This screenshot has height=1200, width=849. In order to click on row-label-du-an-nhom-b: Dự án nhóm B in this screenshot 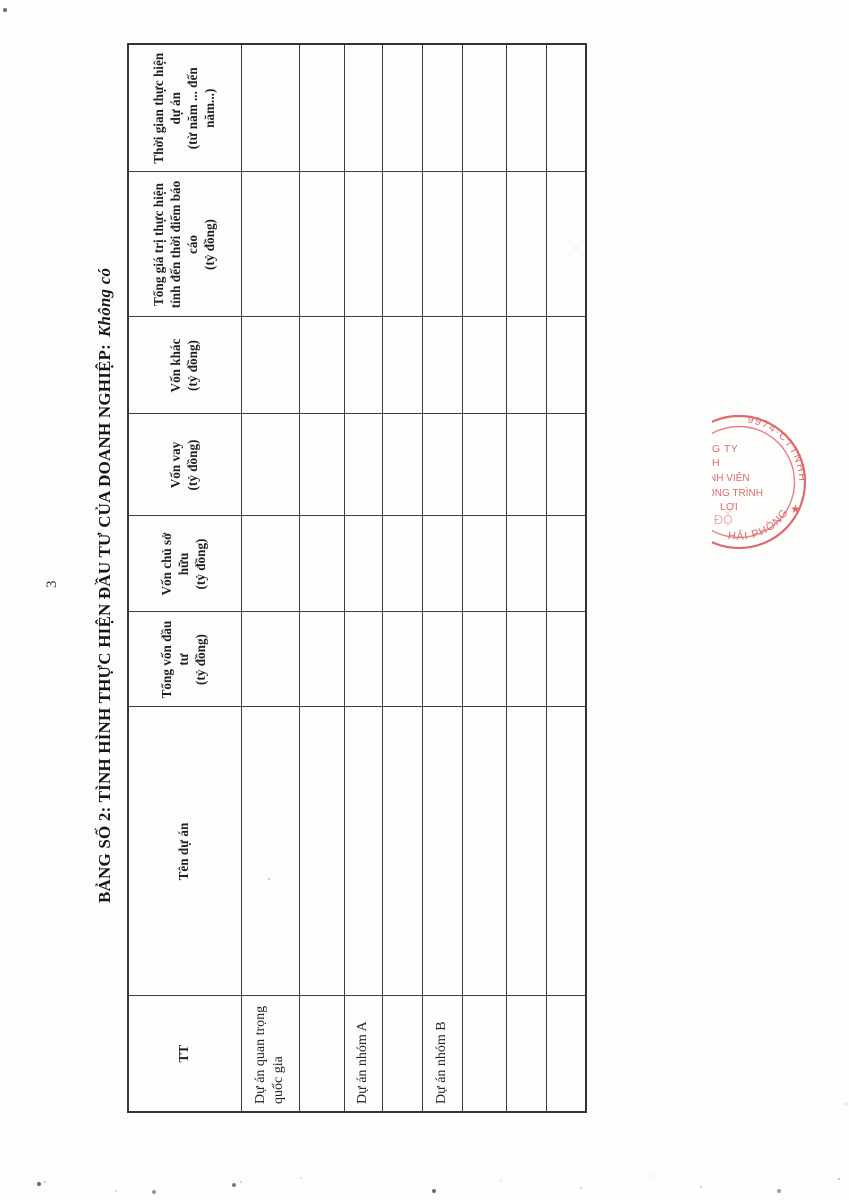, I will do `click(442, 1054)`.